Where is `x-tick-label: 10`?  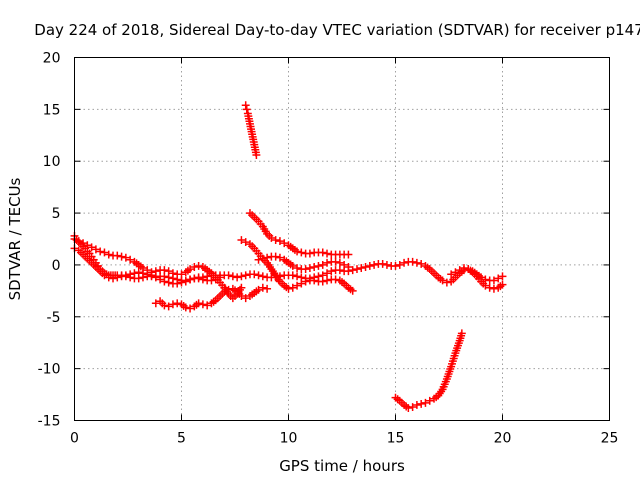
x-tick-label: 10 is located at coordinates (289, 439).